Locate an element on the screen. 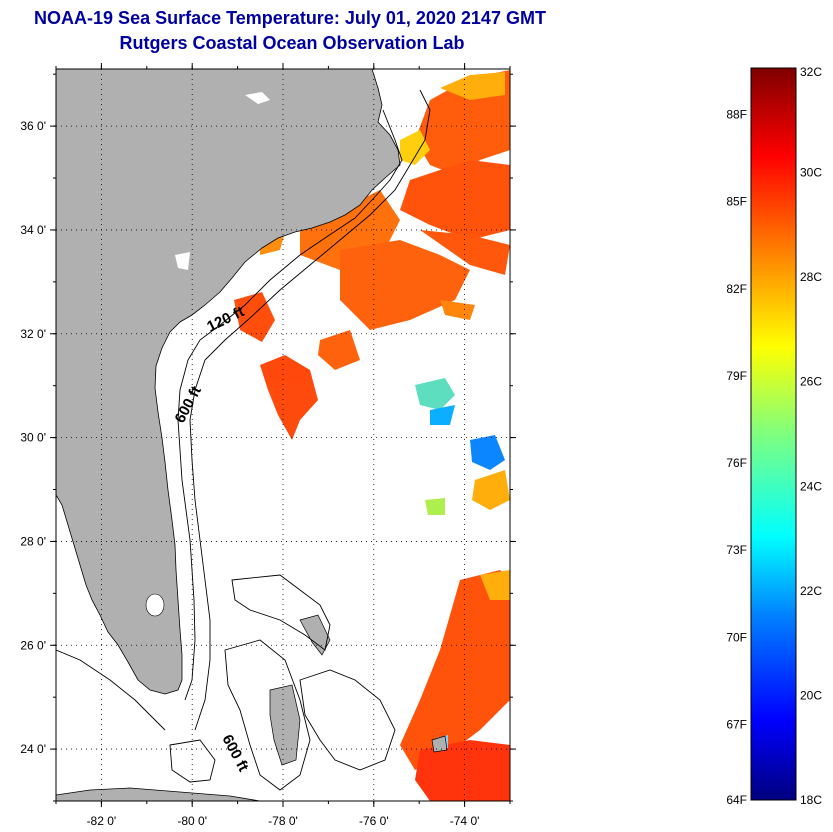 This screenshot has width=833, height=832. colorbar-celsius-label: 26C is located at coordinates (811, 382).